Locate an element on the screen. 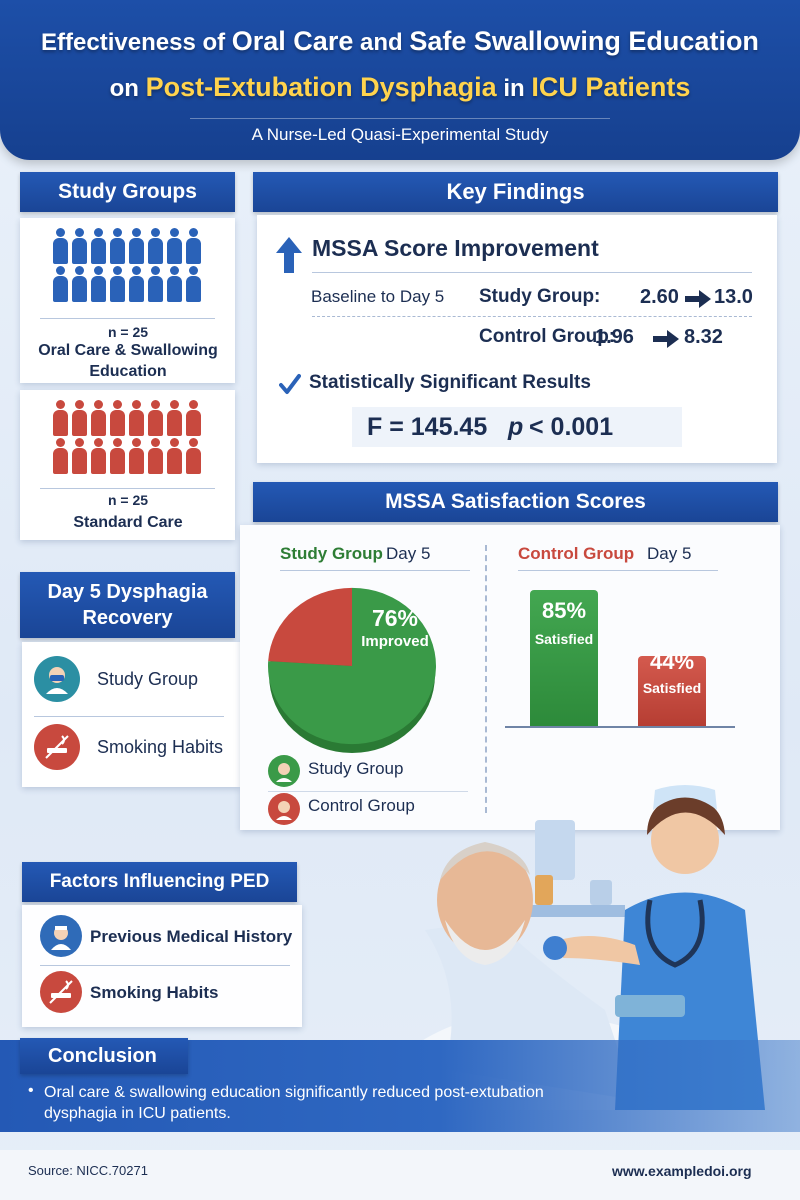 The height and width of the screenshot is (1200, 800). checkmark-icon is located at coordinates (290, 384).